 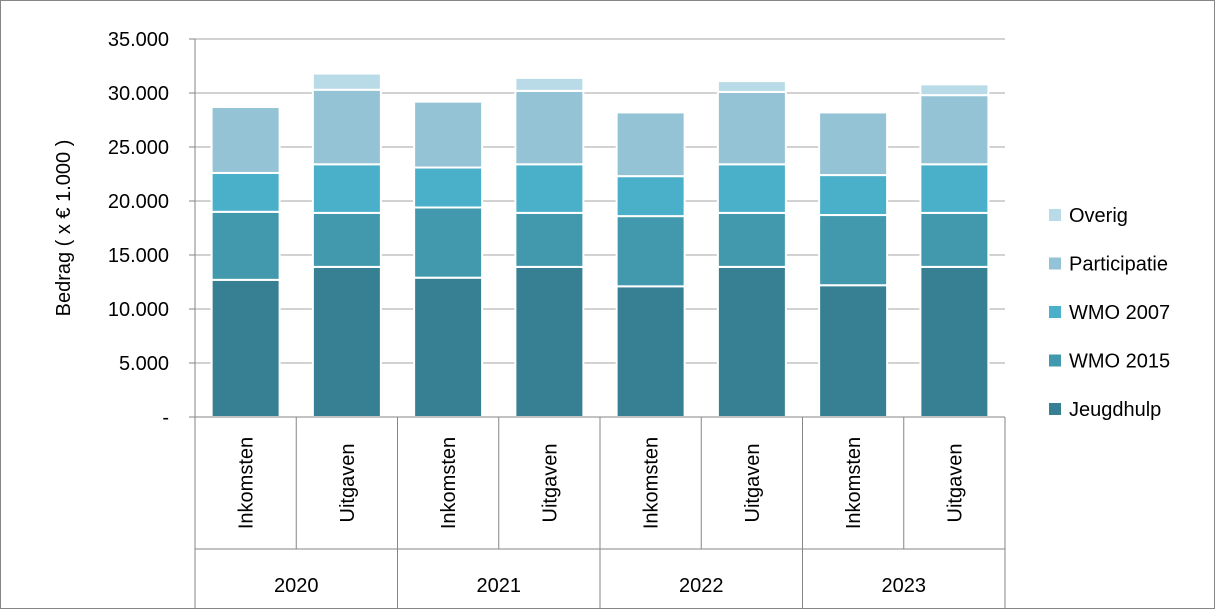 What do you see at coordinates (701, 586) in the screenshot?
I see `x-group-label: 2022` at bounding box center [701, 586].